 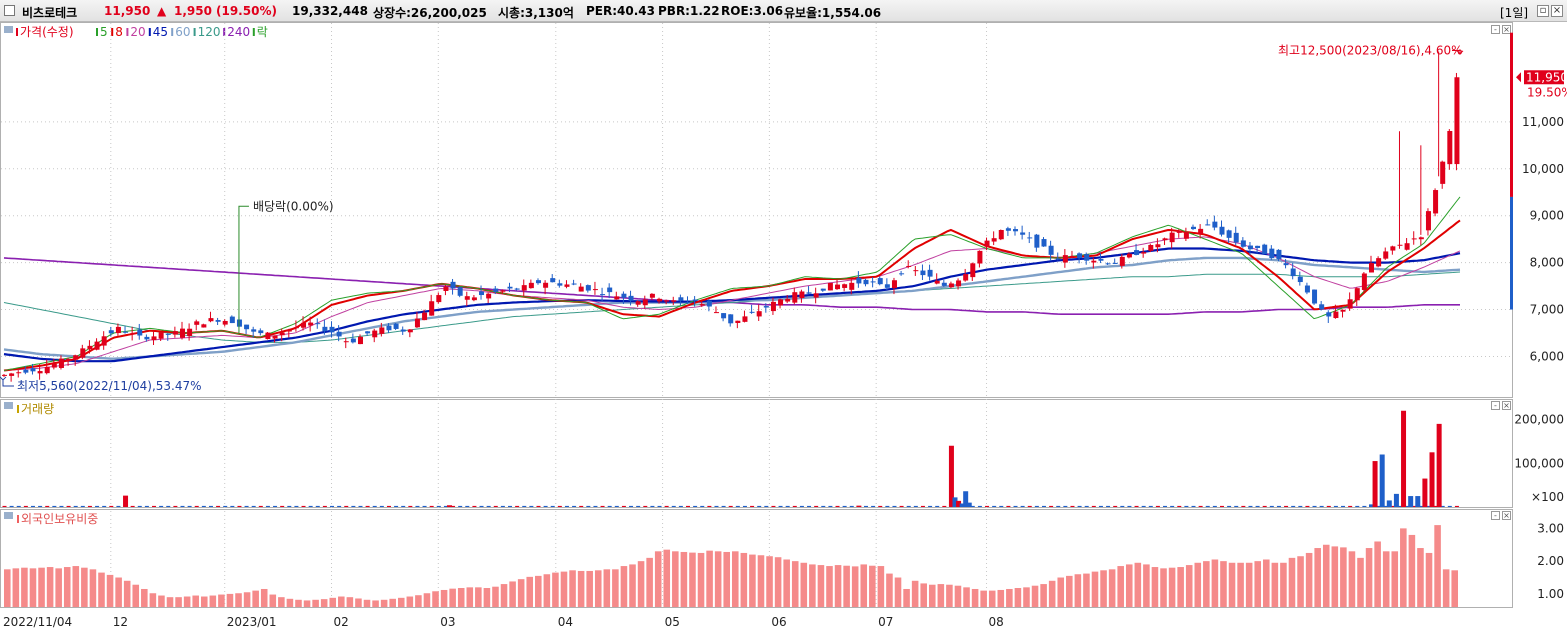 What do you see at coordinates (1370, 50) in the screenshot?
I see `high-price-annotation: 최고12,500(2023/08/16),4.60%` at bounding box center [1370, 50].